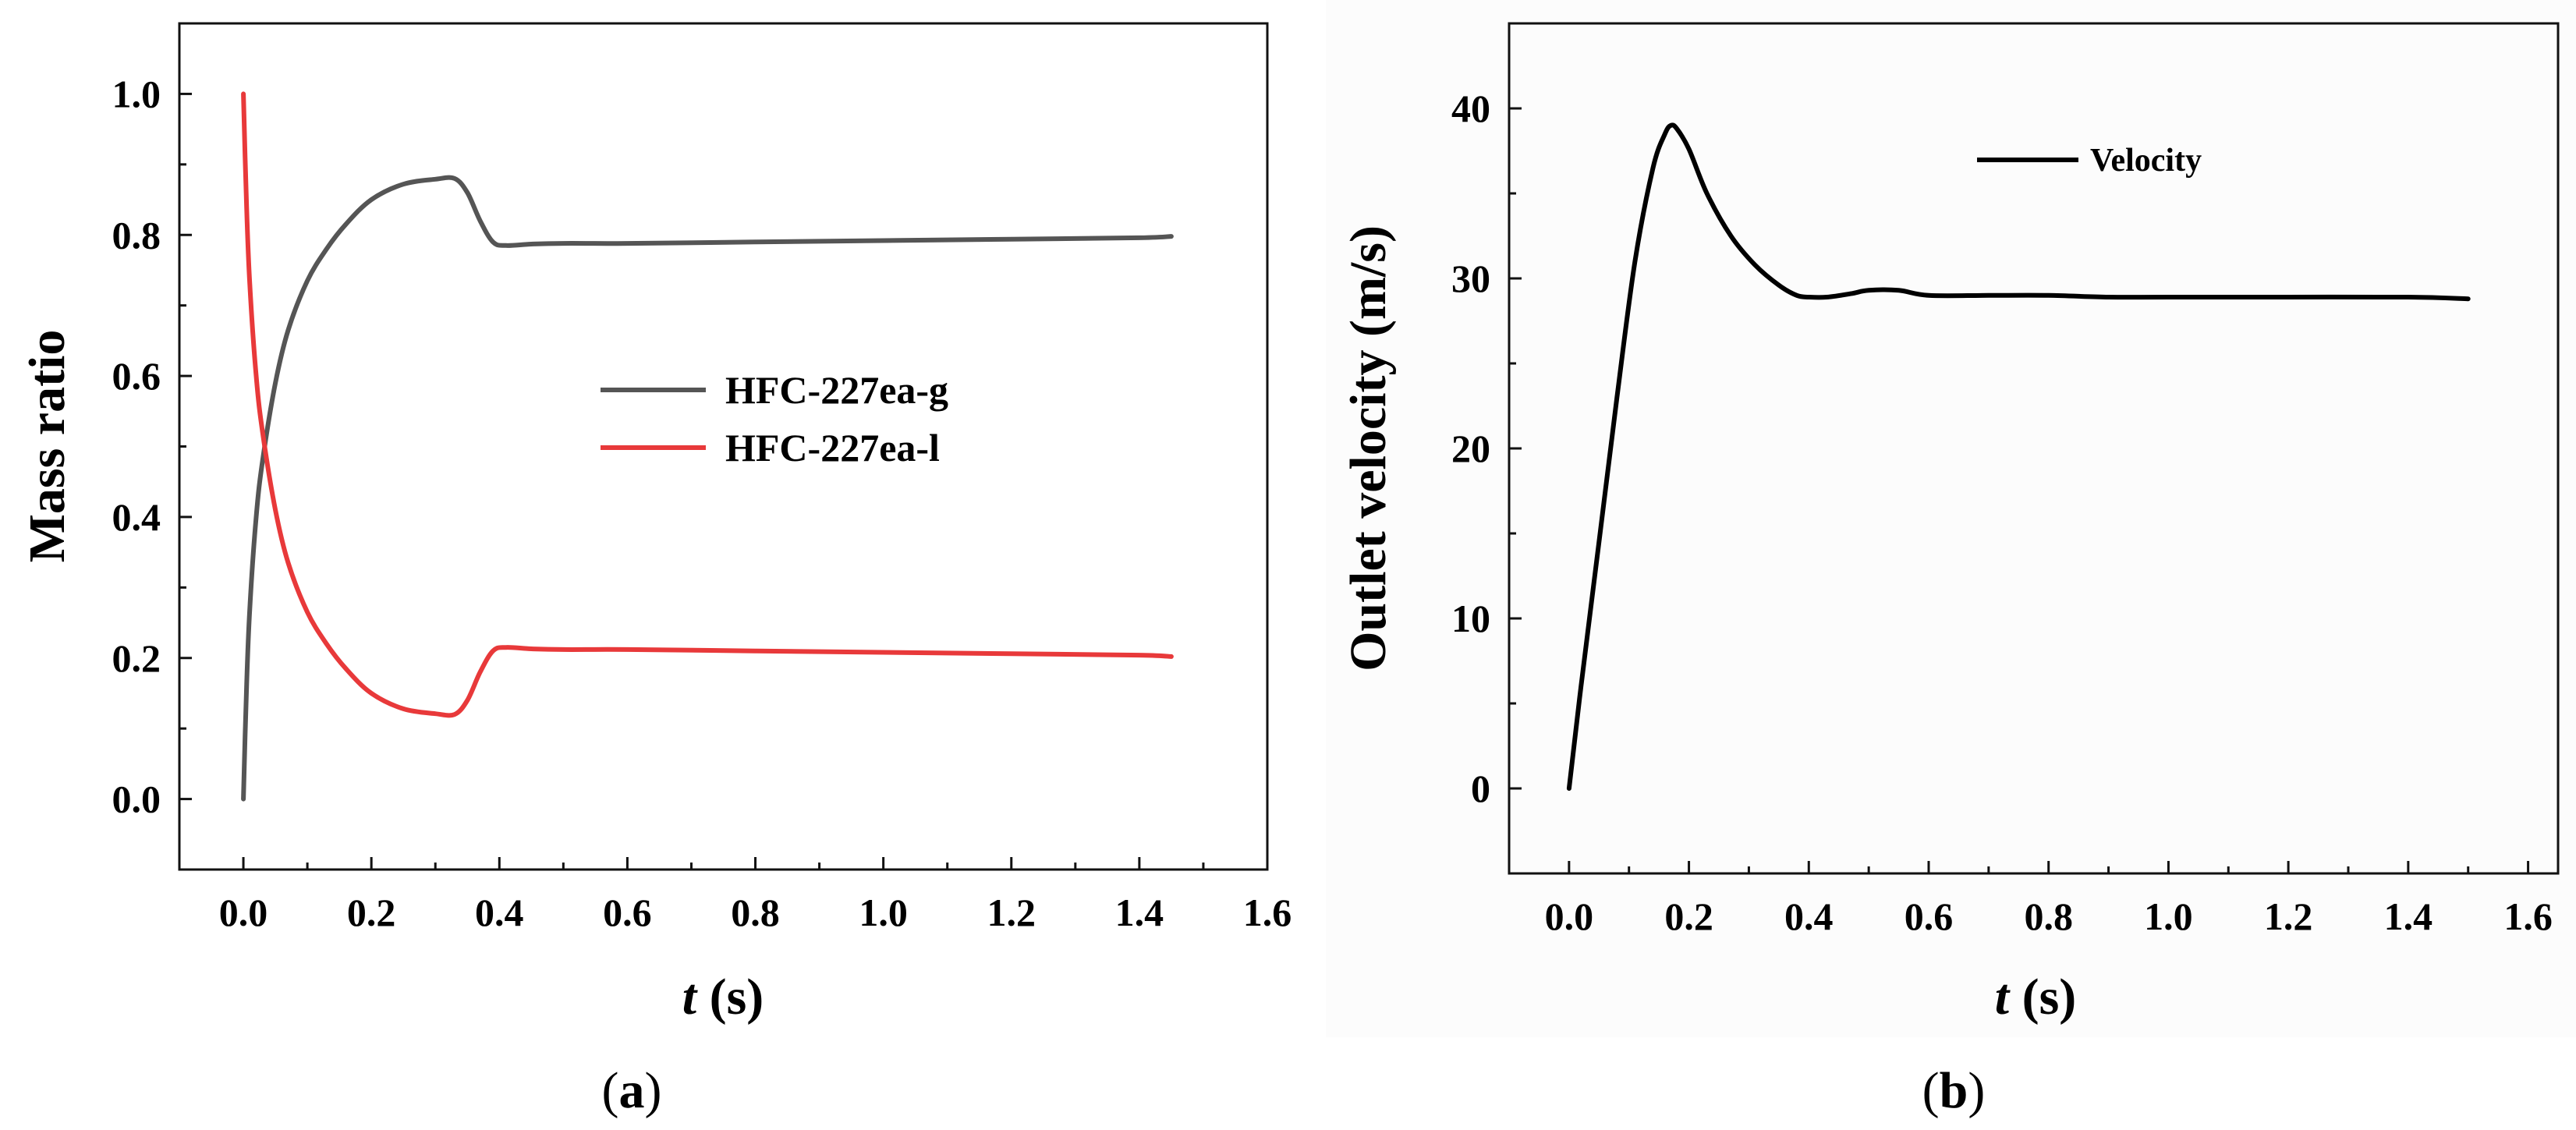 This screenshot has width=2576, height=1130. What do you see at coordinates (2409, 916) in the screenshot?
I see `panel-b-x-tick-label: 1.4` at bounding box center [2409, 916].